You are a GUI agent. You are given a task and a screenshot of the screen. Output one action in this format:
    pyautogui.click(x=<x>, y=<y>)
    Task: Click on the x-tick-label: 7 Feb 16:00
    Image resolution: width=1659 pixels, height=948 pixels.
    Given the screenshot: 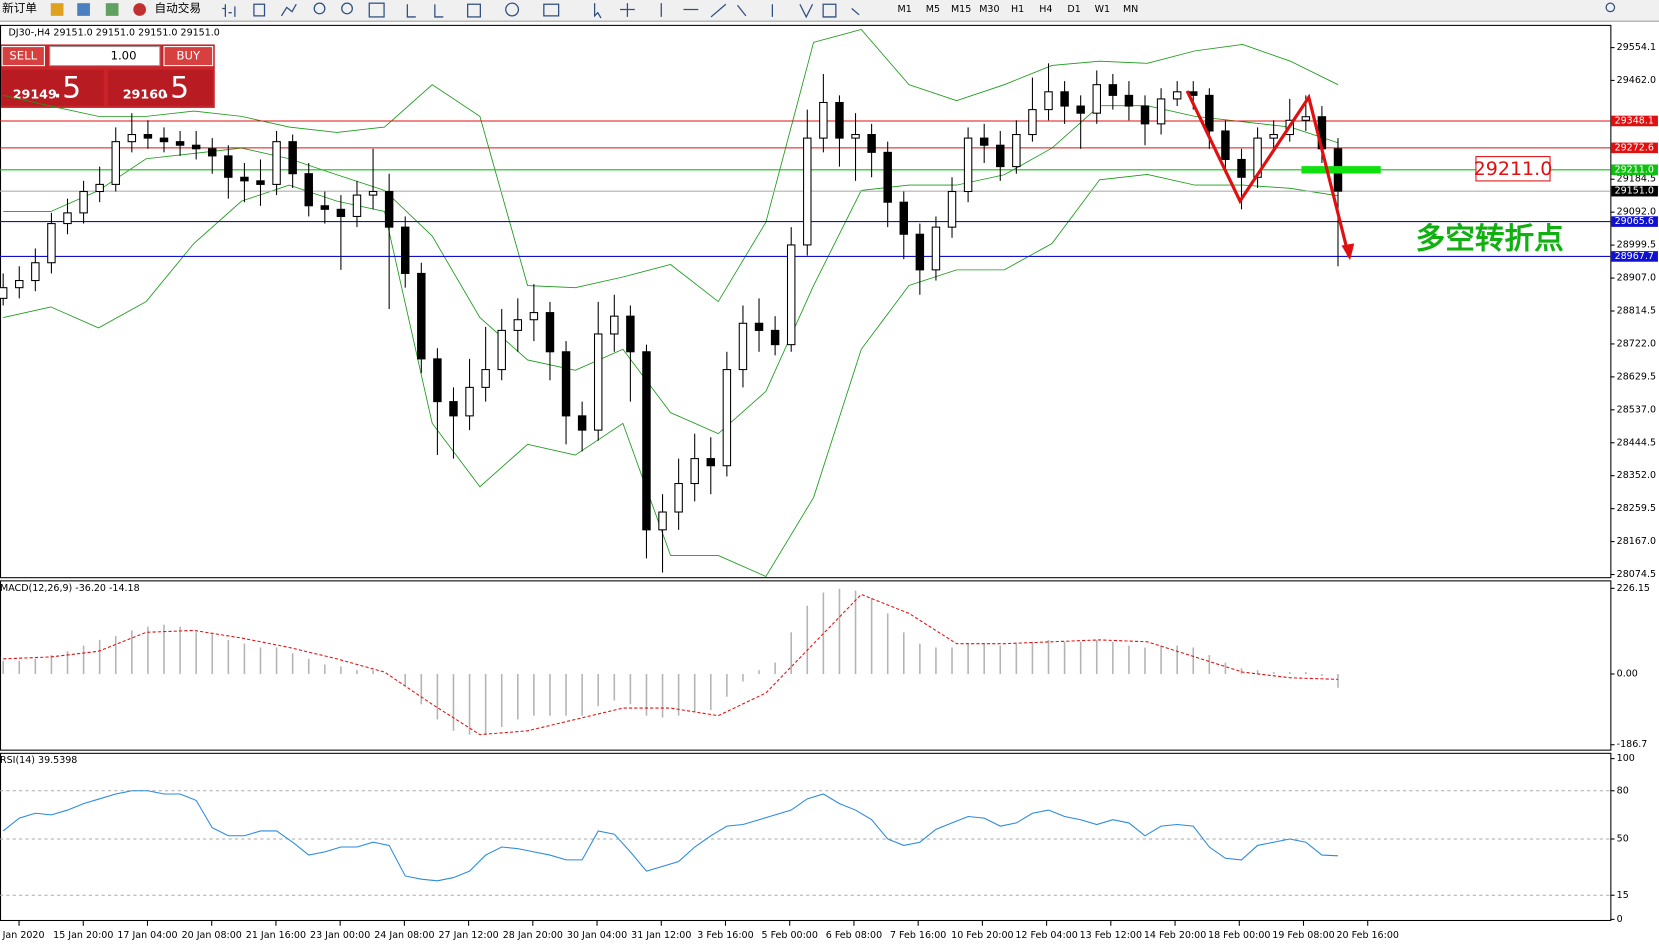 What is the action you would take?
    pyautogui.click(x=918, y=935)
    